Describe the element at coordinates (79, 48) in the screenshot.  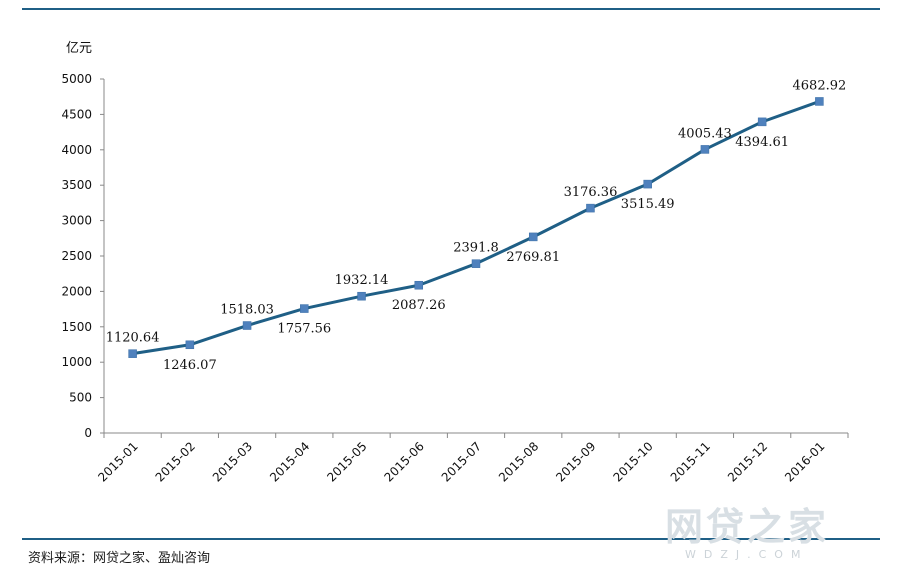
I see `y-unit-label: 亿元` at that location.